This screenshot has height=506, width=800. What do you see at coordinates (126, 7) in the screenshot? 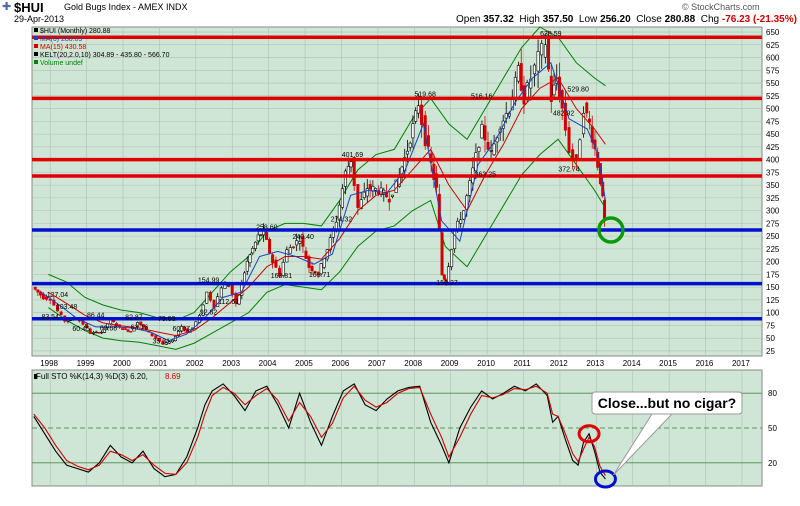
I see `index-name: Gold Bugs Index - AMEX INDX` at bounding box center [126, 7].